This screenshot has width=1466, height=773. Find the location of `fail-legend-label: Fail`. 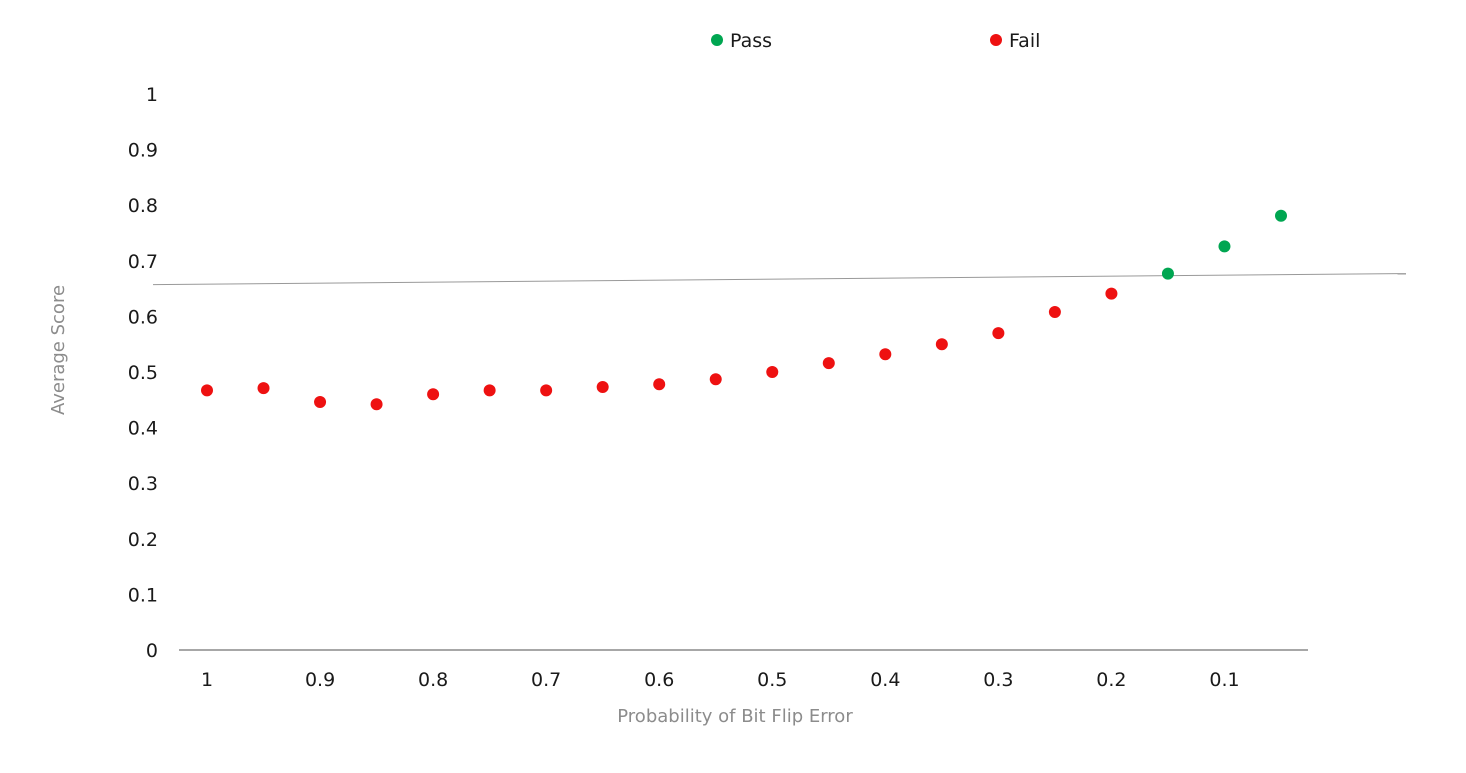

fail-legend-label: Fail is located at coordinates (1024, 41).